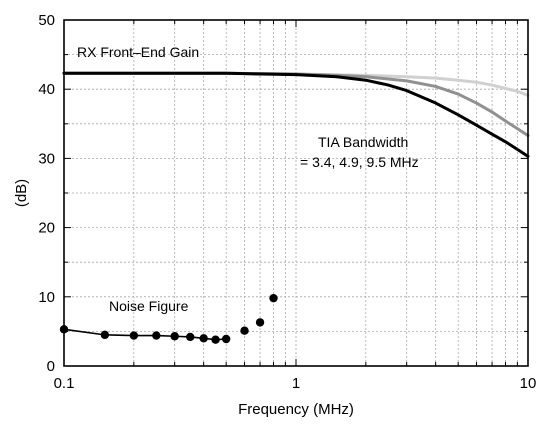  I want to click on x-axis-title: Frequency (MHz), so click(296, 409).